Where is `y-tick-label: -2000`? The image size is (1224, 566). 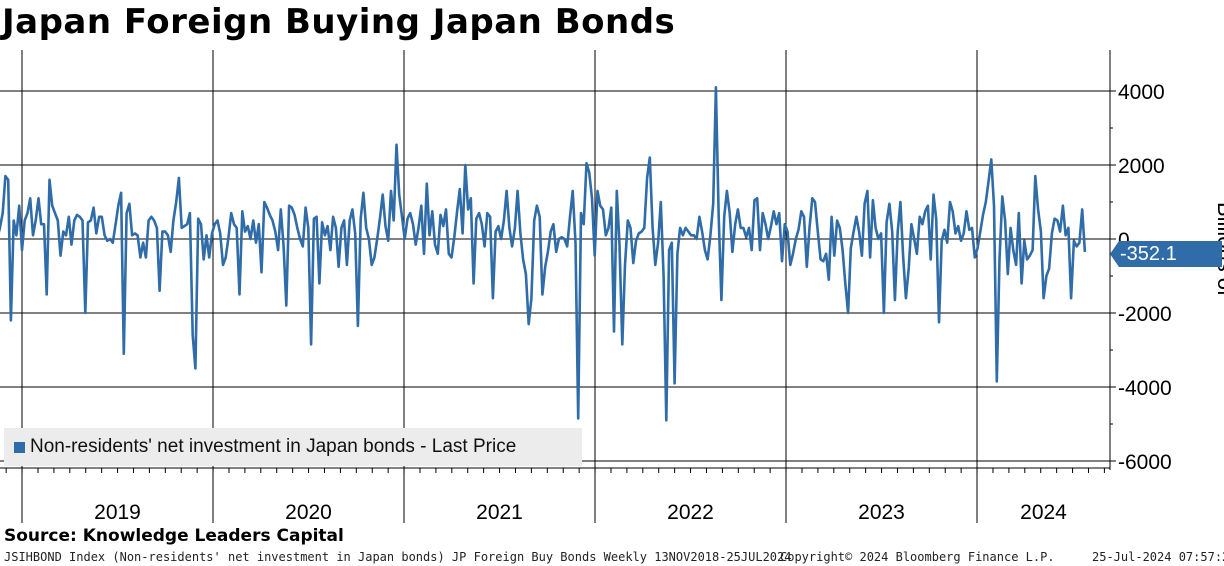 y-tick-label: -2000 is located at coordinates (1145, 314).